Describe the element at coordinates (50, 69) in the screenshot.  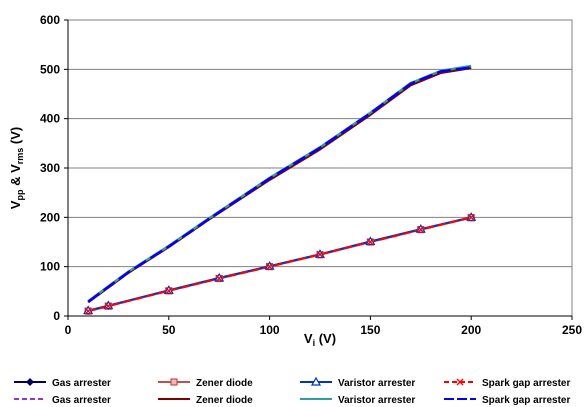
I see `y-tick-label: 500` at that location.